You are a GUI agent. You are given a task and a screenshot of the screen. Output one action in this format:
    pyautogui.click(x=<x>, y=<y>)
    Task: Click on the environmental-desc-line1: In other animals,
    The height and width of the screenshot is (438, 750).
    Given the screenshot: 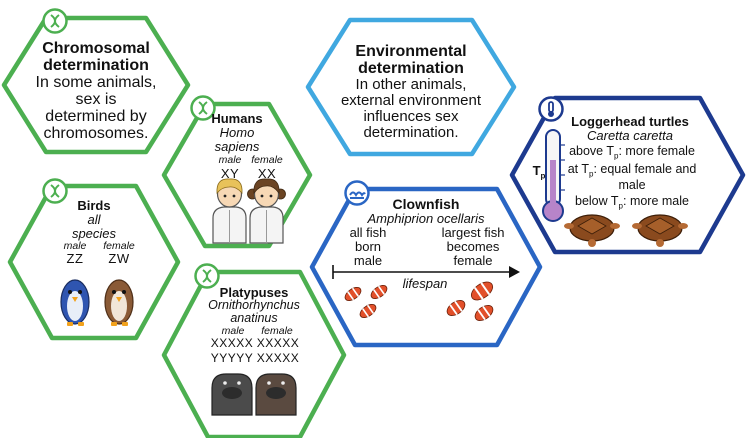 What is the action you would take?
    pyautogui.click(x=411, y=84)
    